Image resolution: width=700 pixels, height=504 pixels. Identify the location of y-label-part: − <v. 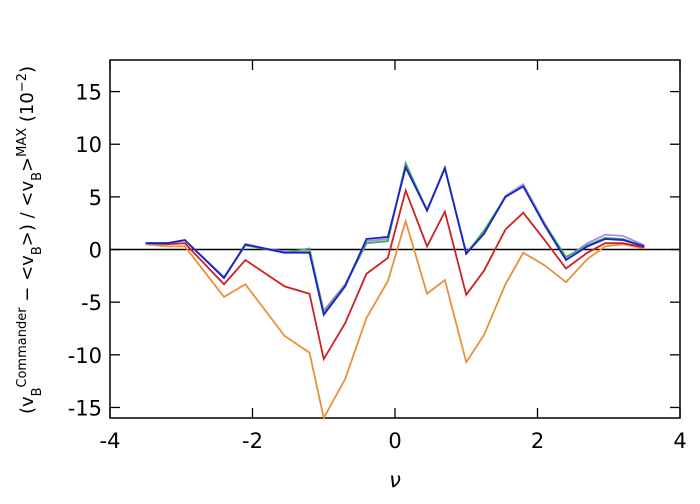
(27, 281).